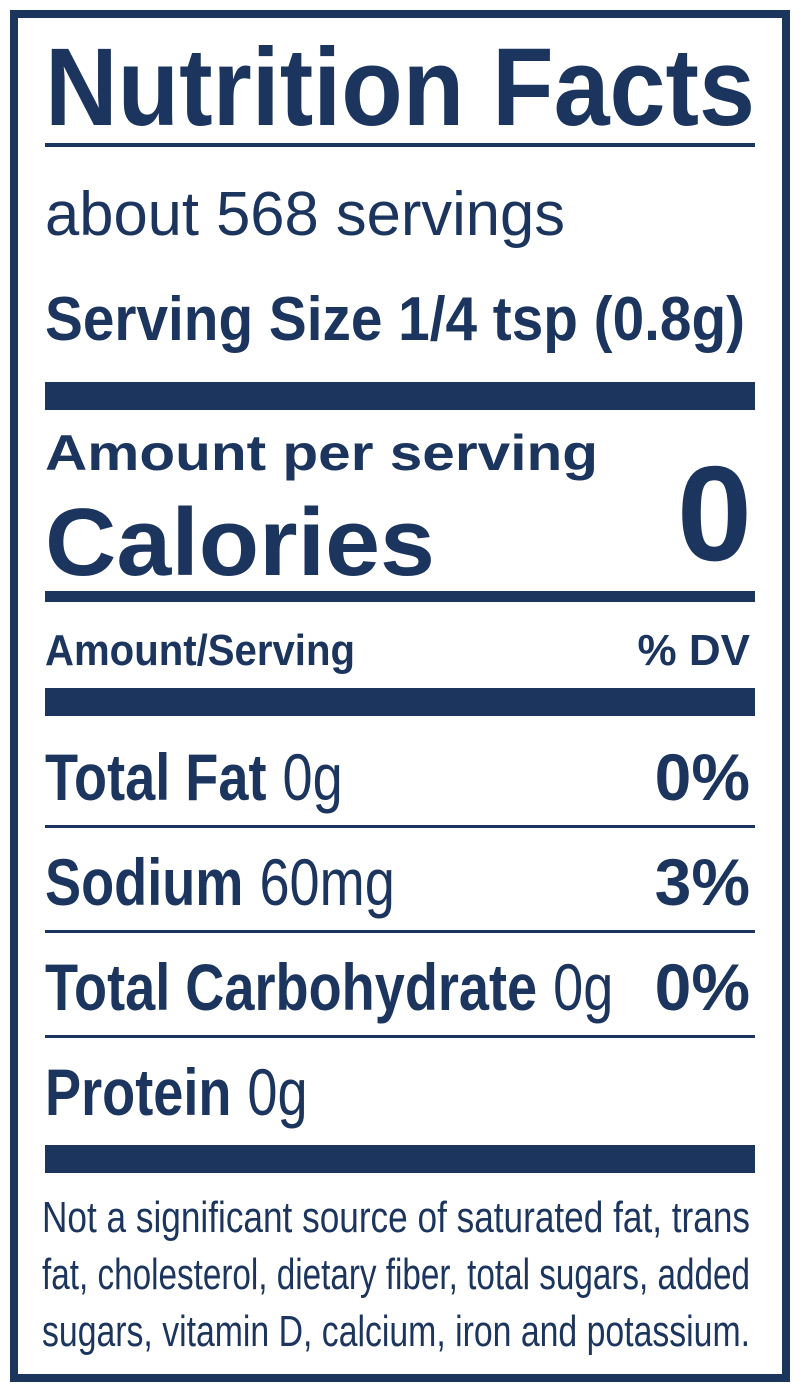 Image resolution: width=800 pixels, height=1392 pixels. What do you see at coordinates (305, 214) in the screenshot?
I see `servings: about 568 servings` at bounding box center [305, 214].